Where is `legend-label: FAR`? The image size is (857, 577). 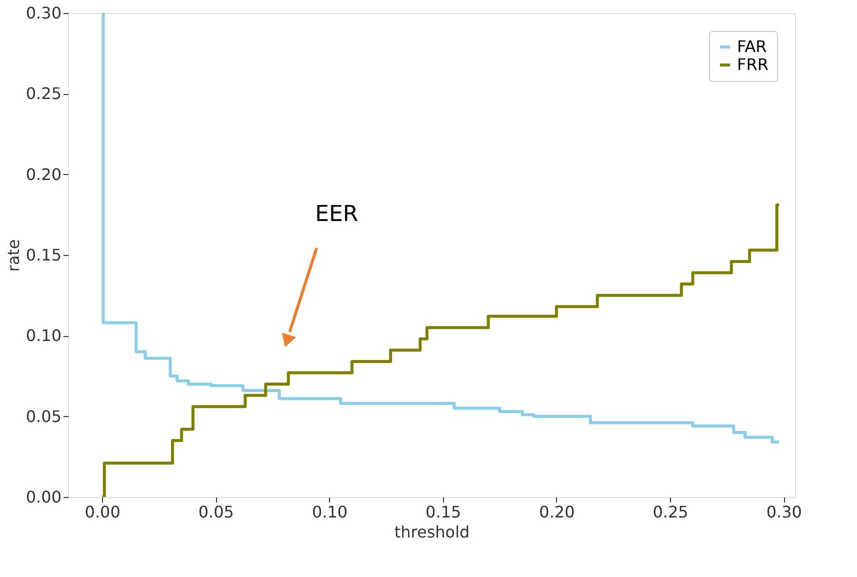 legend-label: FAR is located at coordinates (752, 46).